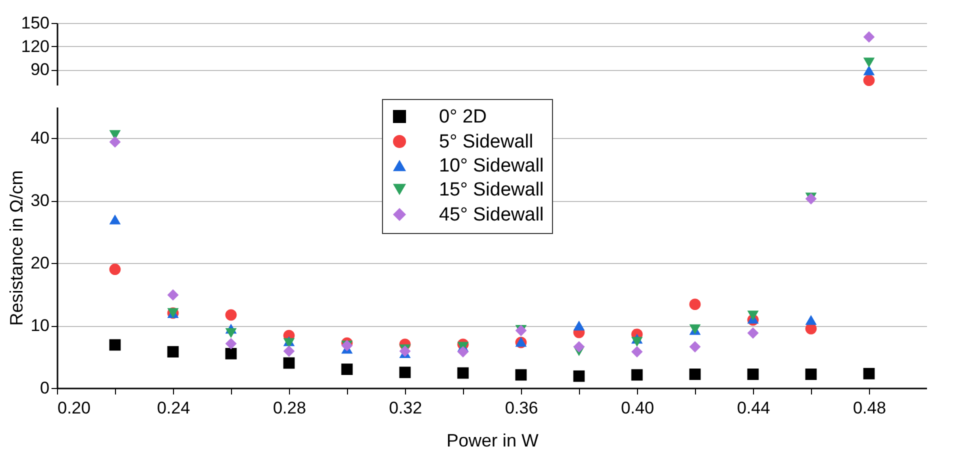  What do you see at coordinates (491, 190) in the screenshot?
I see `legend-label: 15° Sidewall` at bounding box center [491, 190].